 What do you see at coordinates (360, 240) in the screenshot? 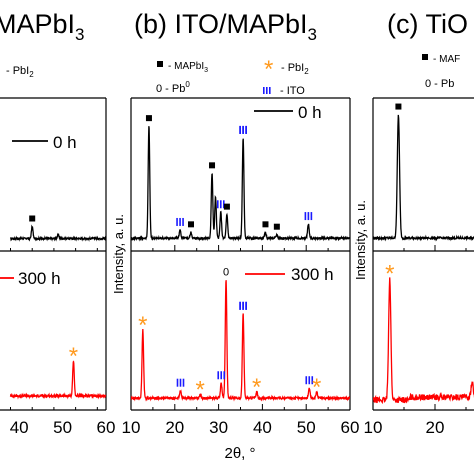
I see `panel-c-y-axis-label: Intensity, a. u.` at bounding box center [360, 240].